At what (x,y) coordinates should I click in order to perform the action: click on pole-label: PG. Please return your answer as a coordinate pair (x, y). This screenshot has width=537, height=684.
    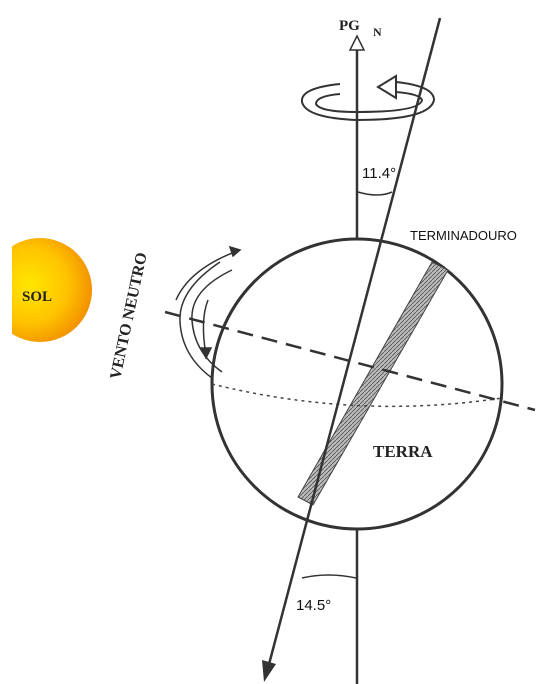
    Looking at the image, I should click on (349, 26).